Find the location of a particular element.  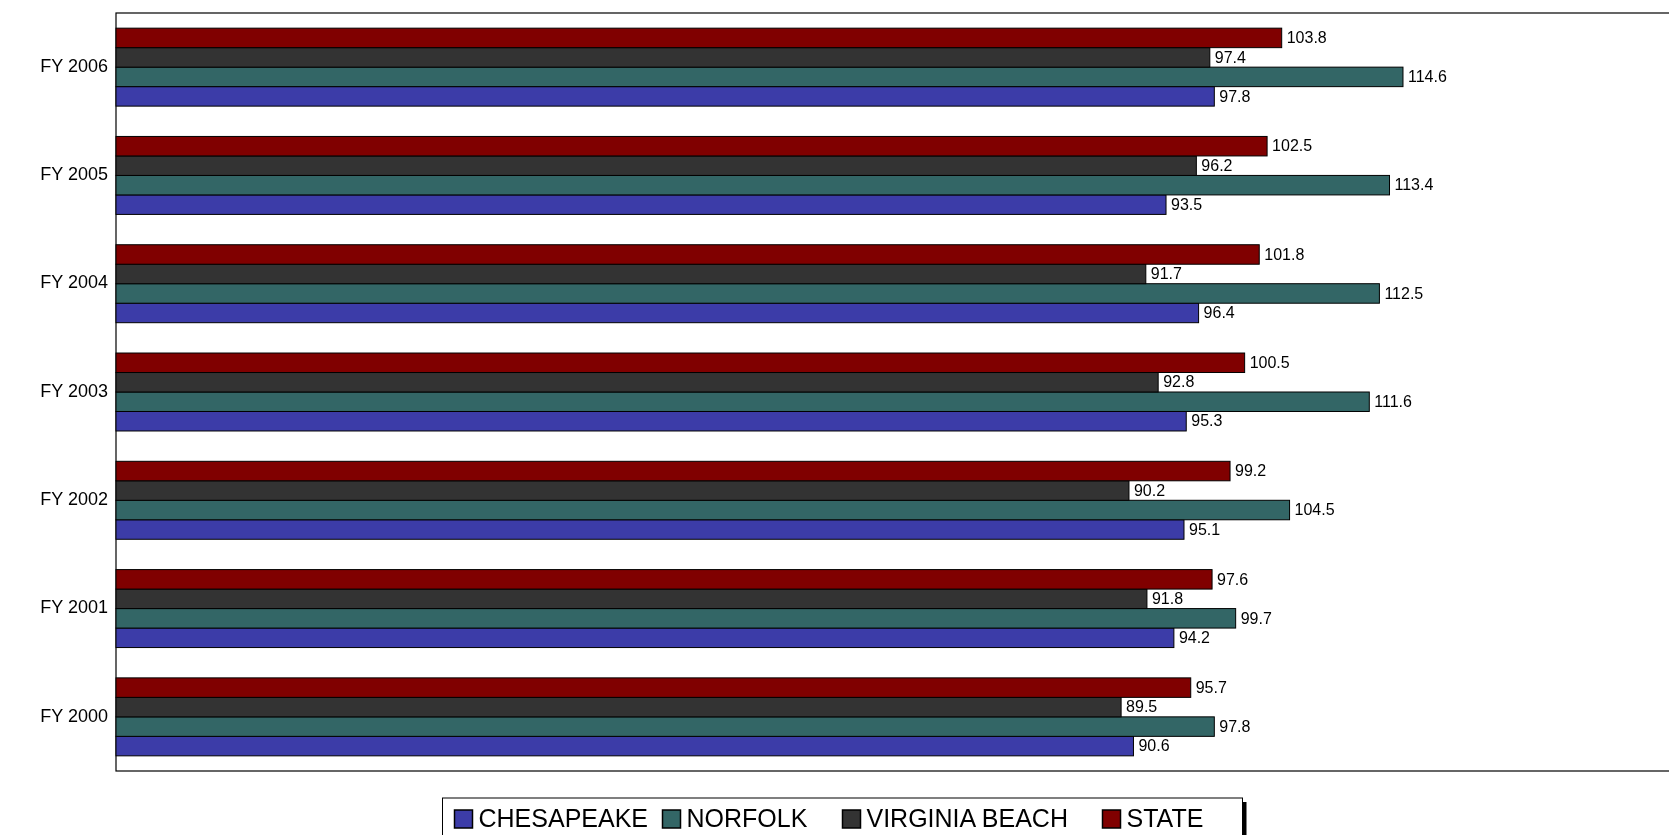

data-label: 95.1 is located at coordinates (1204, 529).